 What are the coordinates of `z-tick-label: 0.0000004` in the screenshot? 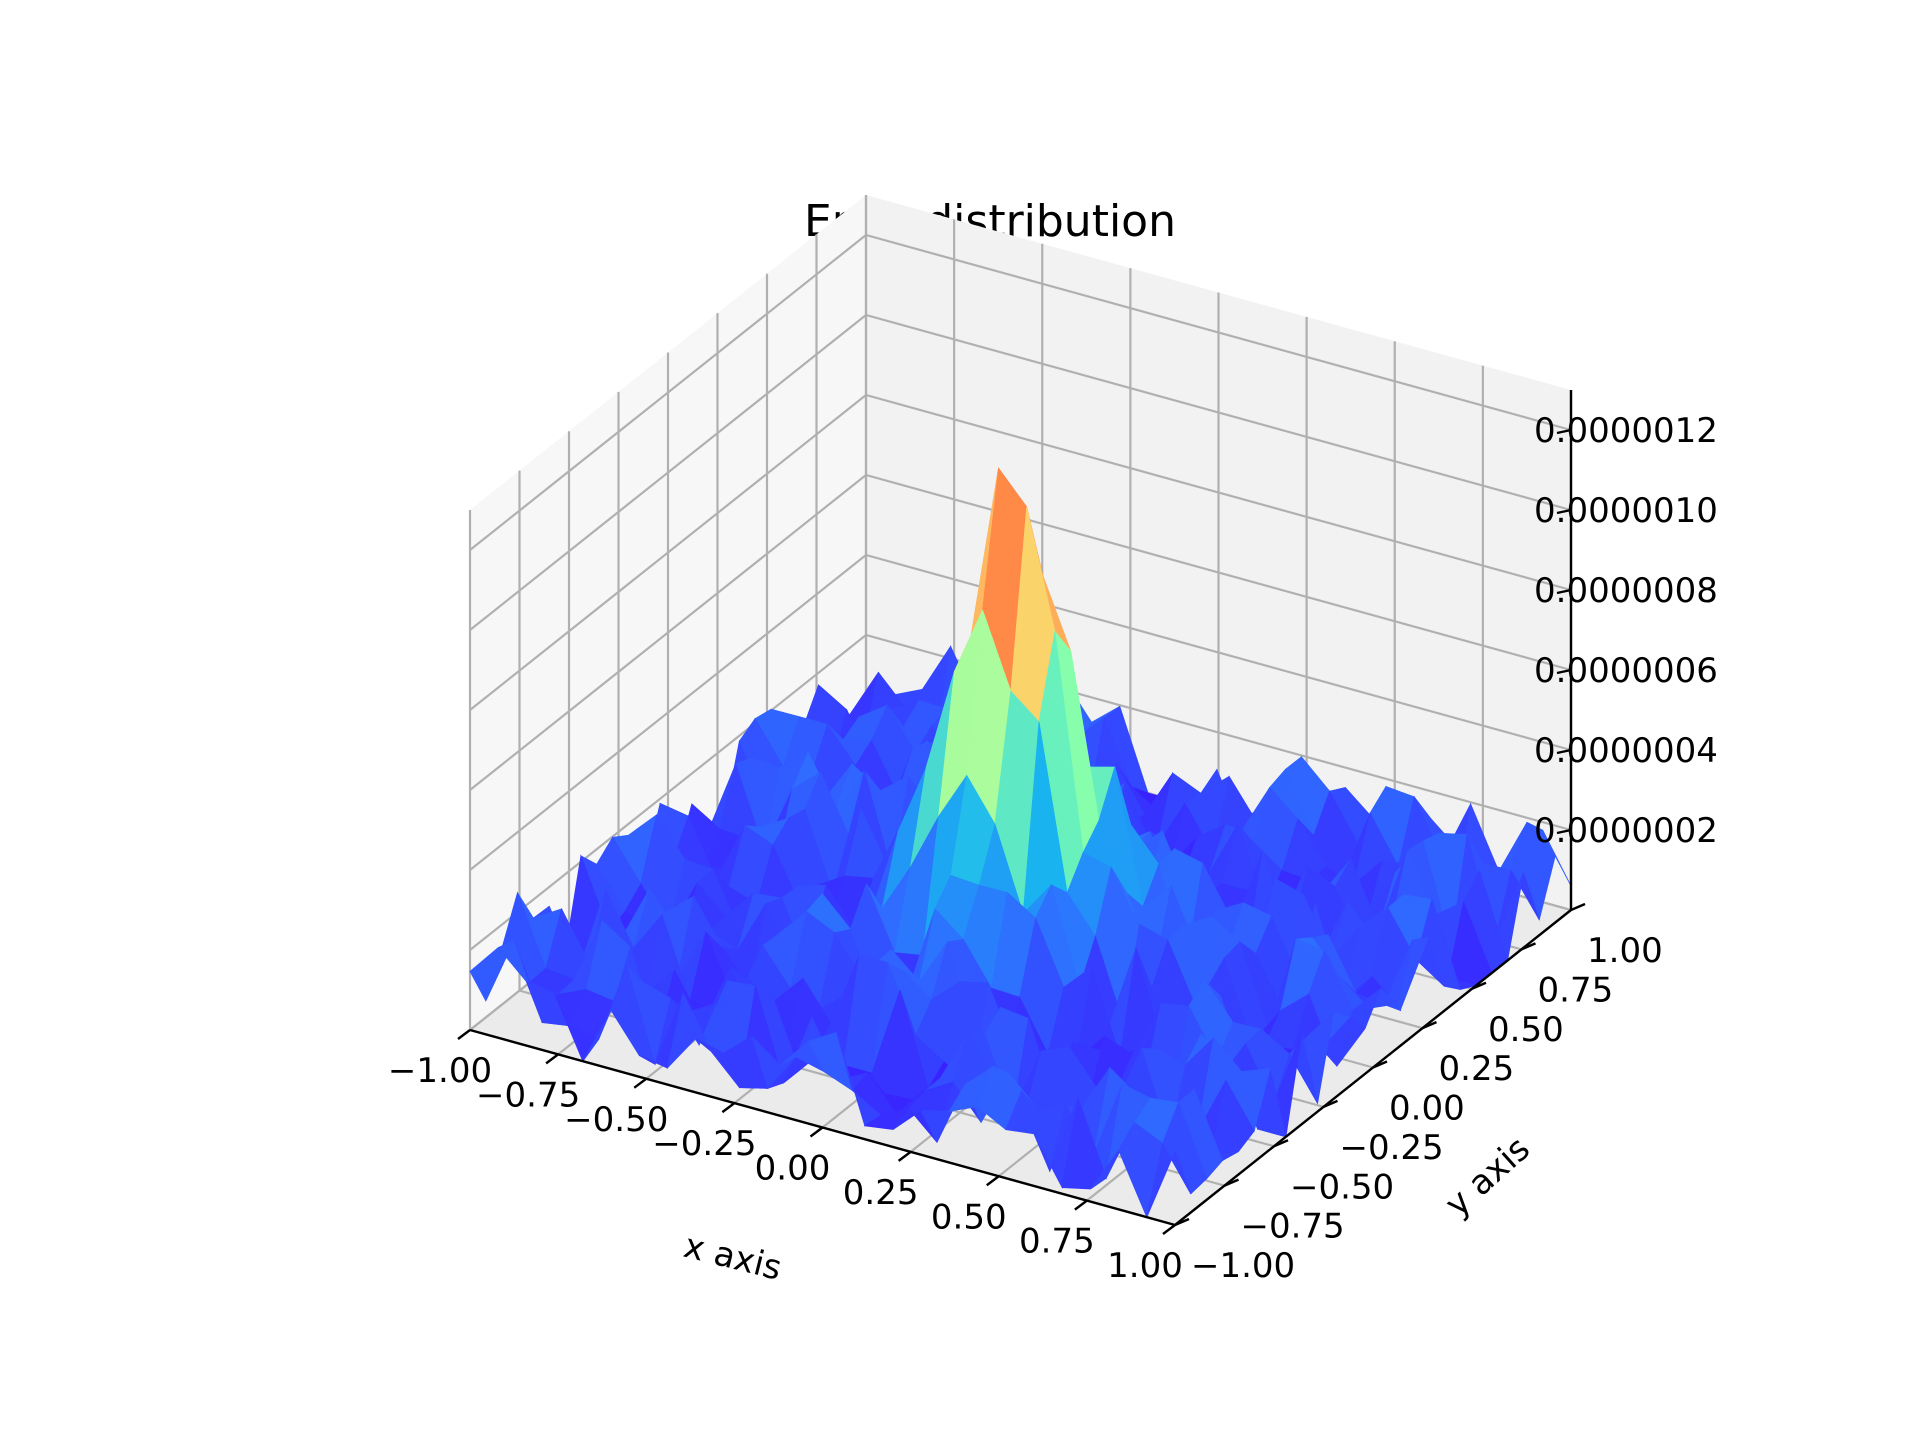 It's located at (1626, 751).